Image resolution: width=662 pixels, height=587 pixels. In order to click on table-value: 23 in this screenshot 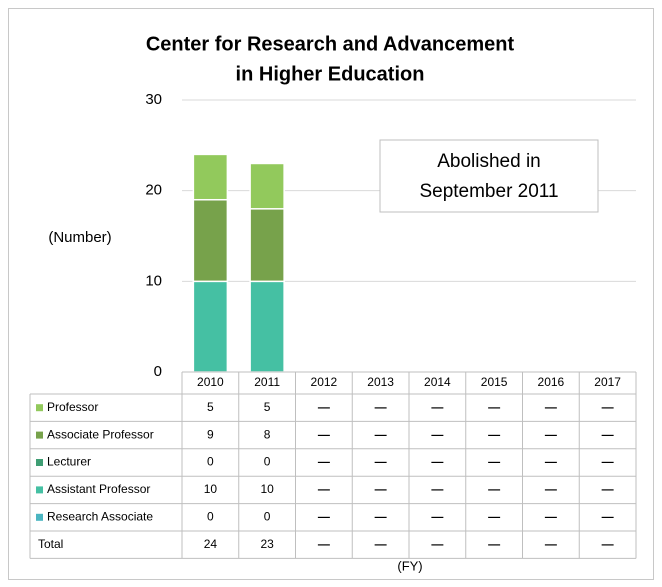, I will do `click(267, 544)`.